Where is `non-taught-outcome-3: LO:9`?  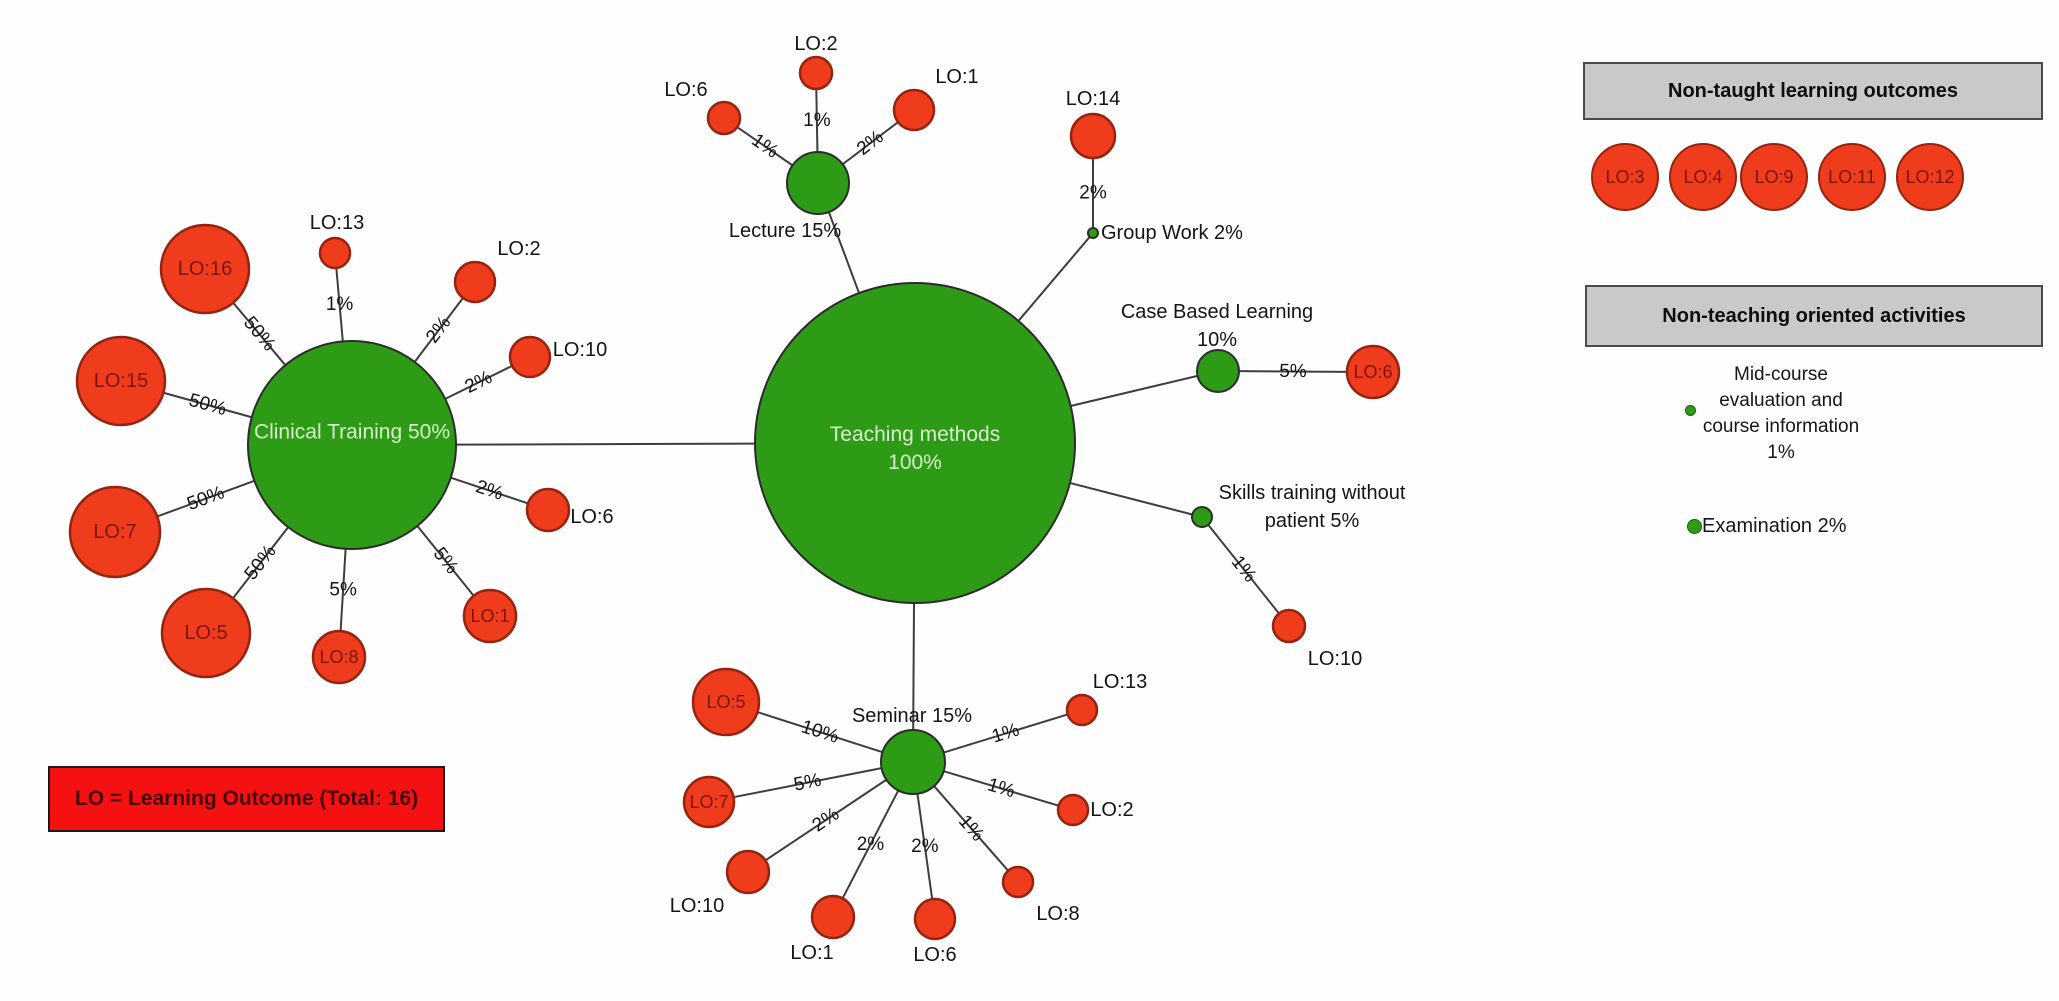
non-taught-outcome-3: LO:9 is located at coordinates (1774, 177).